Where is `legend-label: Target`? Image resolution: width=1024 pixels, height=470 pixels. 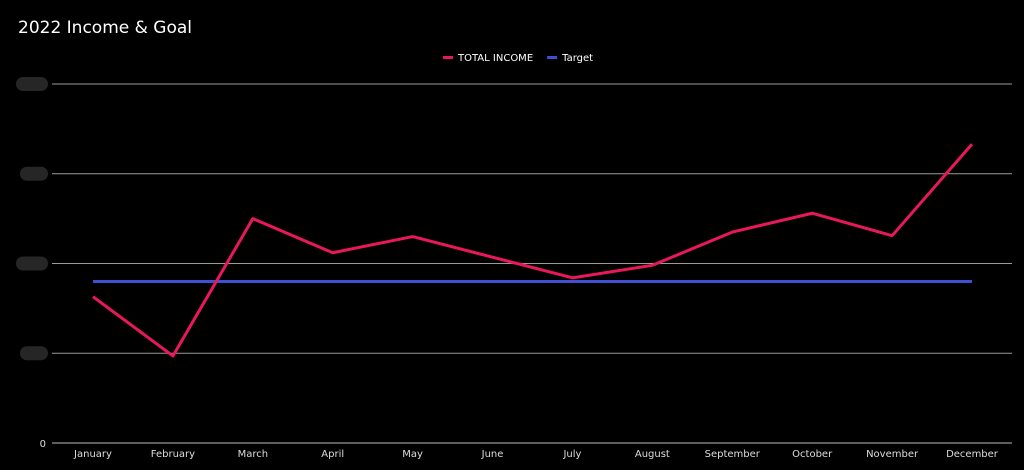
legend-label: Target is located at coordinates (577, 58).